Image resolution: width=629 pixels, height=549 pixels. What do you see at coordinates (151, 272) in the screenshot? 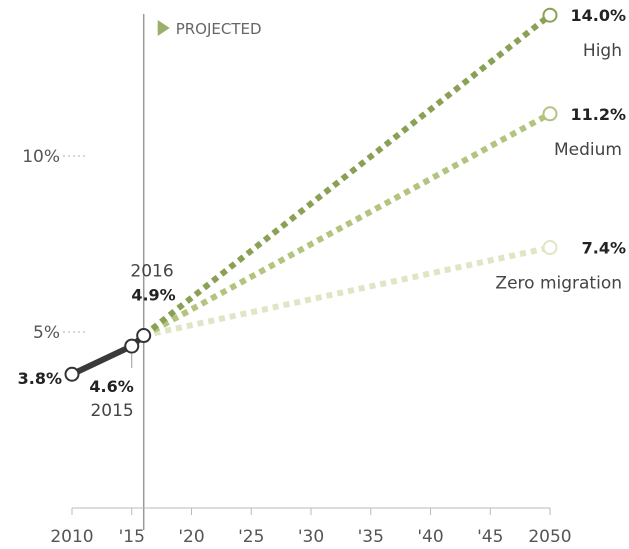
I see `year-label-2016: 2016` at bounding box center [151, 272].